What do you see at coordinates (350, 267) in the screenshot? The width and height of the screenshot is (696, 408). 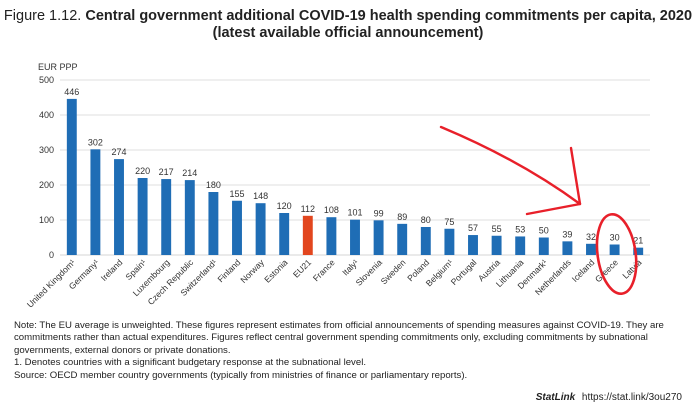 I see `x-tick-label: Italy¹` at bounding box center [350, 267].